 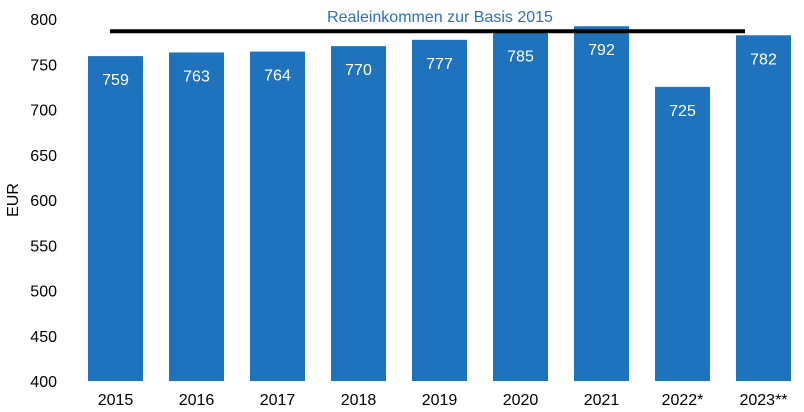 I want to click on y-tick-label: 700, so click(x=43, y=111).